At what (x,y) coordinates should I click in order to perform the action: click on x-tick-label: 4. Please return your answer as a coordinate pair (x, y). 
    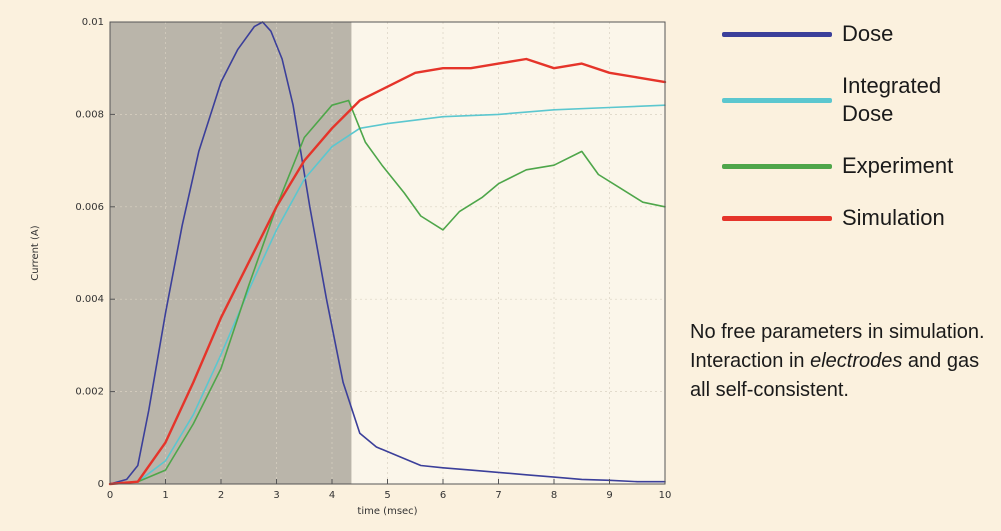
    Looking at the image, I should click on (332, 495).